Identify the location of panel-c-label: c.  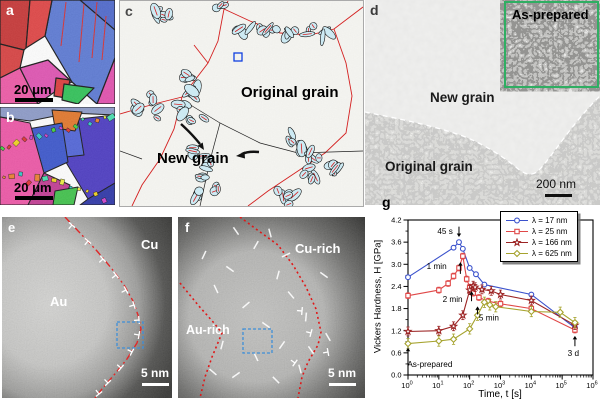
(129, 11).